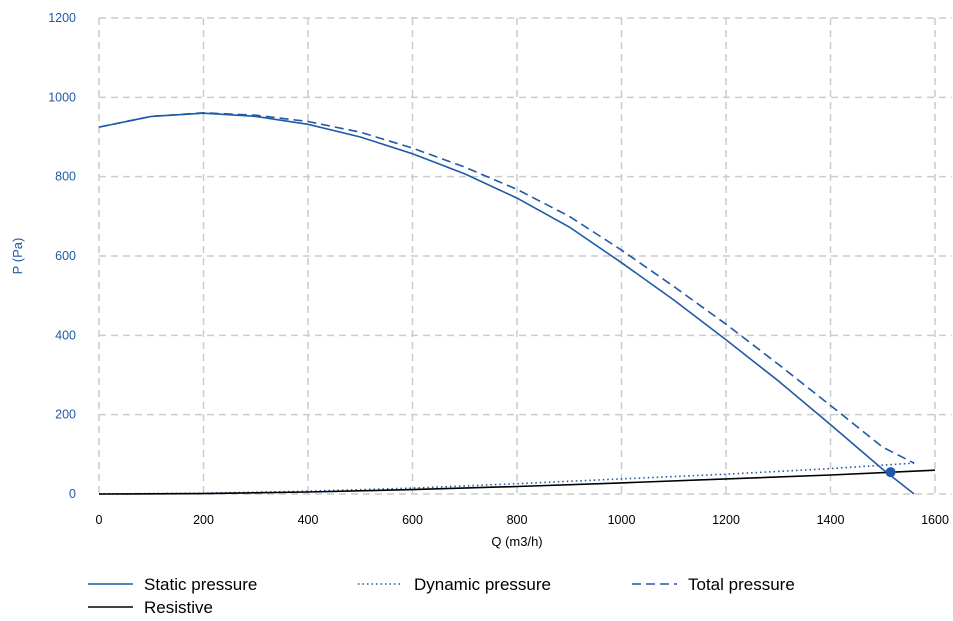 The width and height of the screenshot is (953, 621). Describe the element at coordinates (517, 482) in the screenshot. I see `series-line-resistive` at that location.